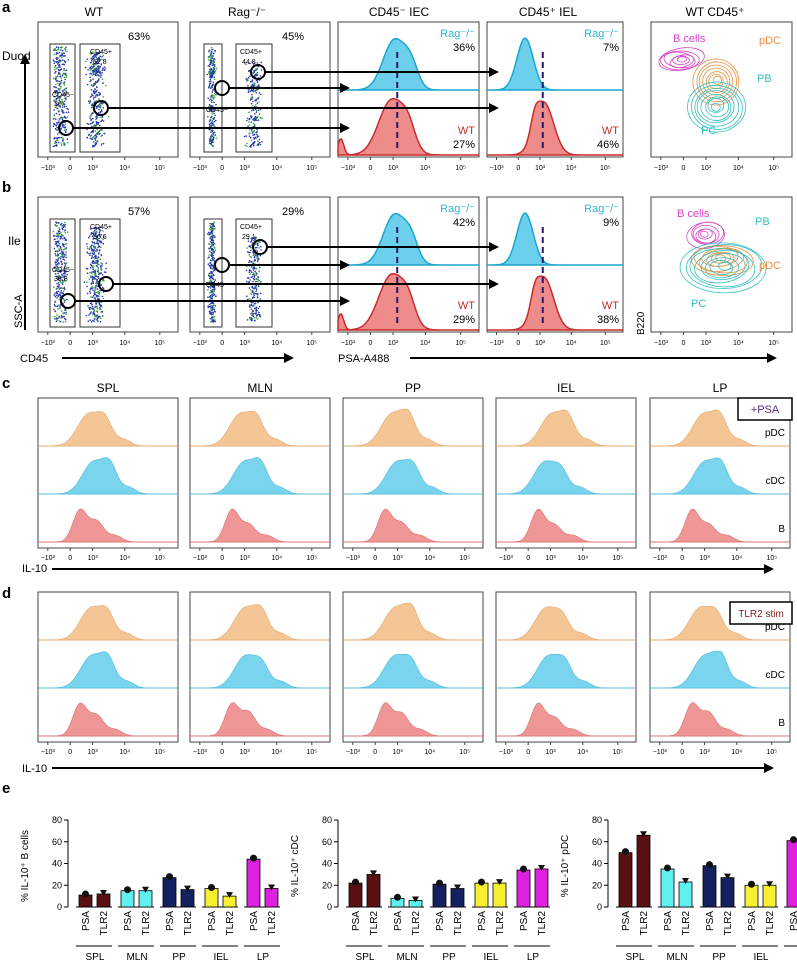  Describe the element at coordinates (253, 883) in the screenshot. I see `bar-0-LP-PSA` at that location.